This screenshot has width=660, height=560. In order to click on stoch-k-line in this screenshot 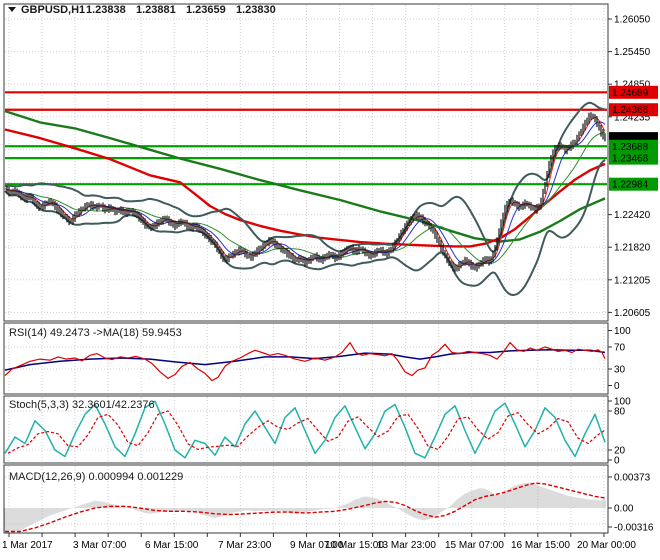, I will do `click(305, 429)`.